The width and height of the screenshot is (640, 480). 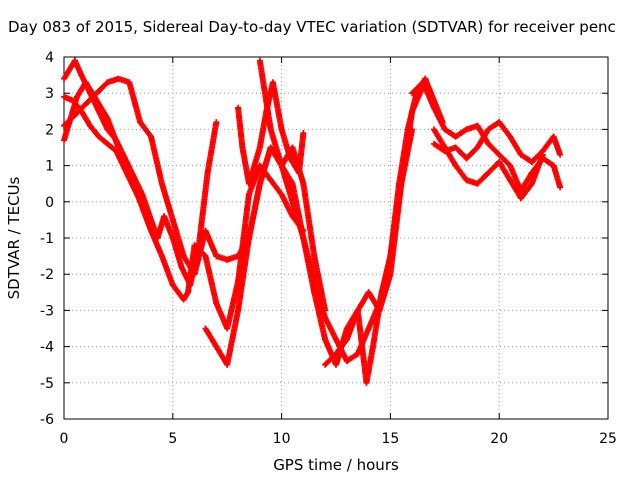 What do you see at coordinates (336, 465) in the screenshot?
I see `x-axis-label: GPS time / hours` at bounding box center [336, 465].